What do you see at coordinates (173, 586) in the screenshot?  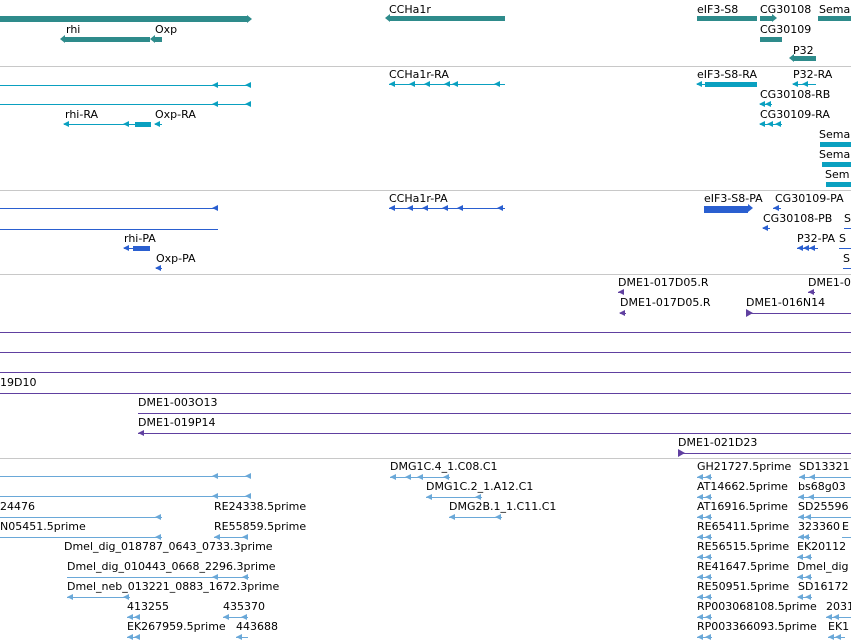 I see `feature-label: Dmel_neb_013221_0883_1672.3prime` at bounding box center [173, 586].